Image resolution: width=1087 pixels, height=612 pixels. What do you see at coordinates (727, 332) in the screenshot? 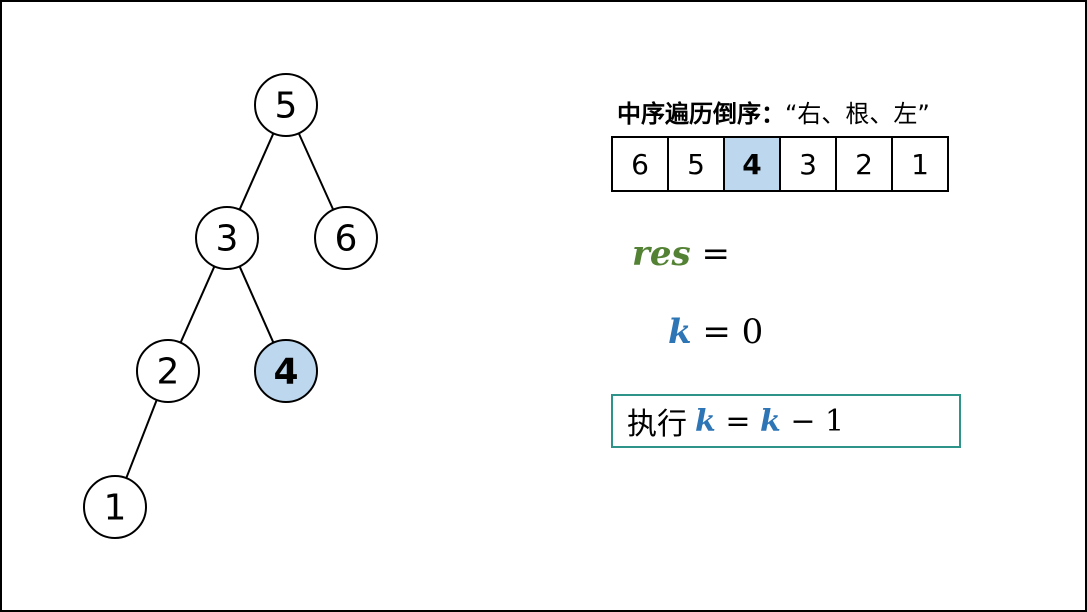
I see `k-value: = 0` at bounding box center [727, 332].